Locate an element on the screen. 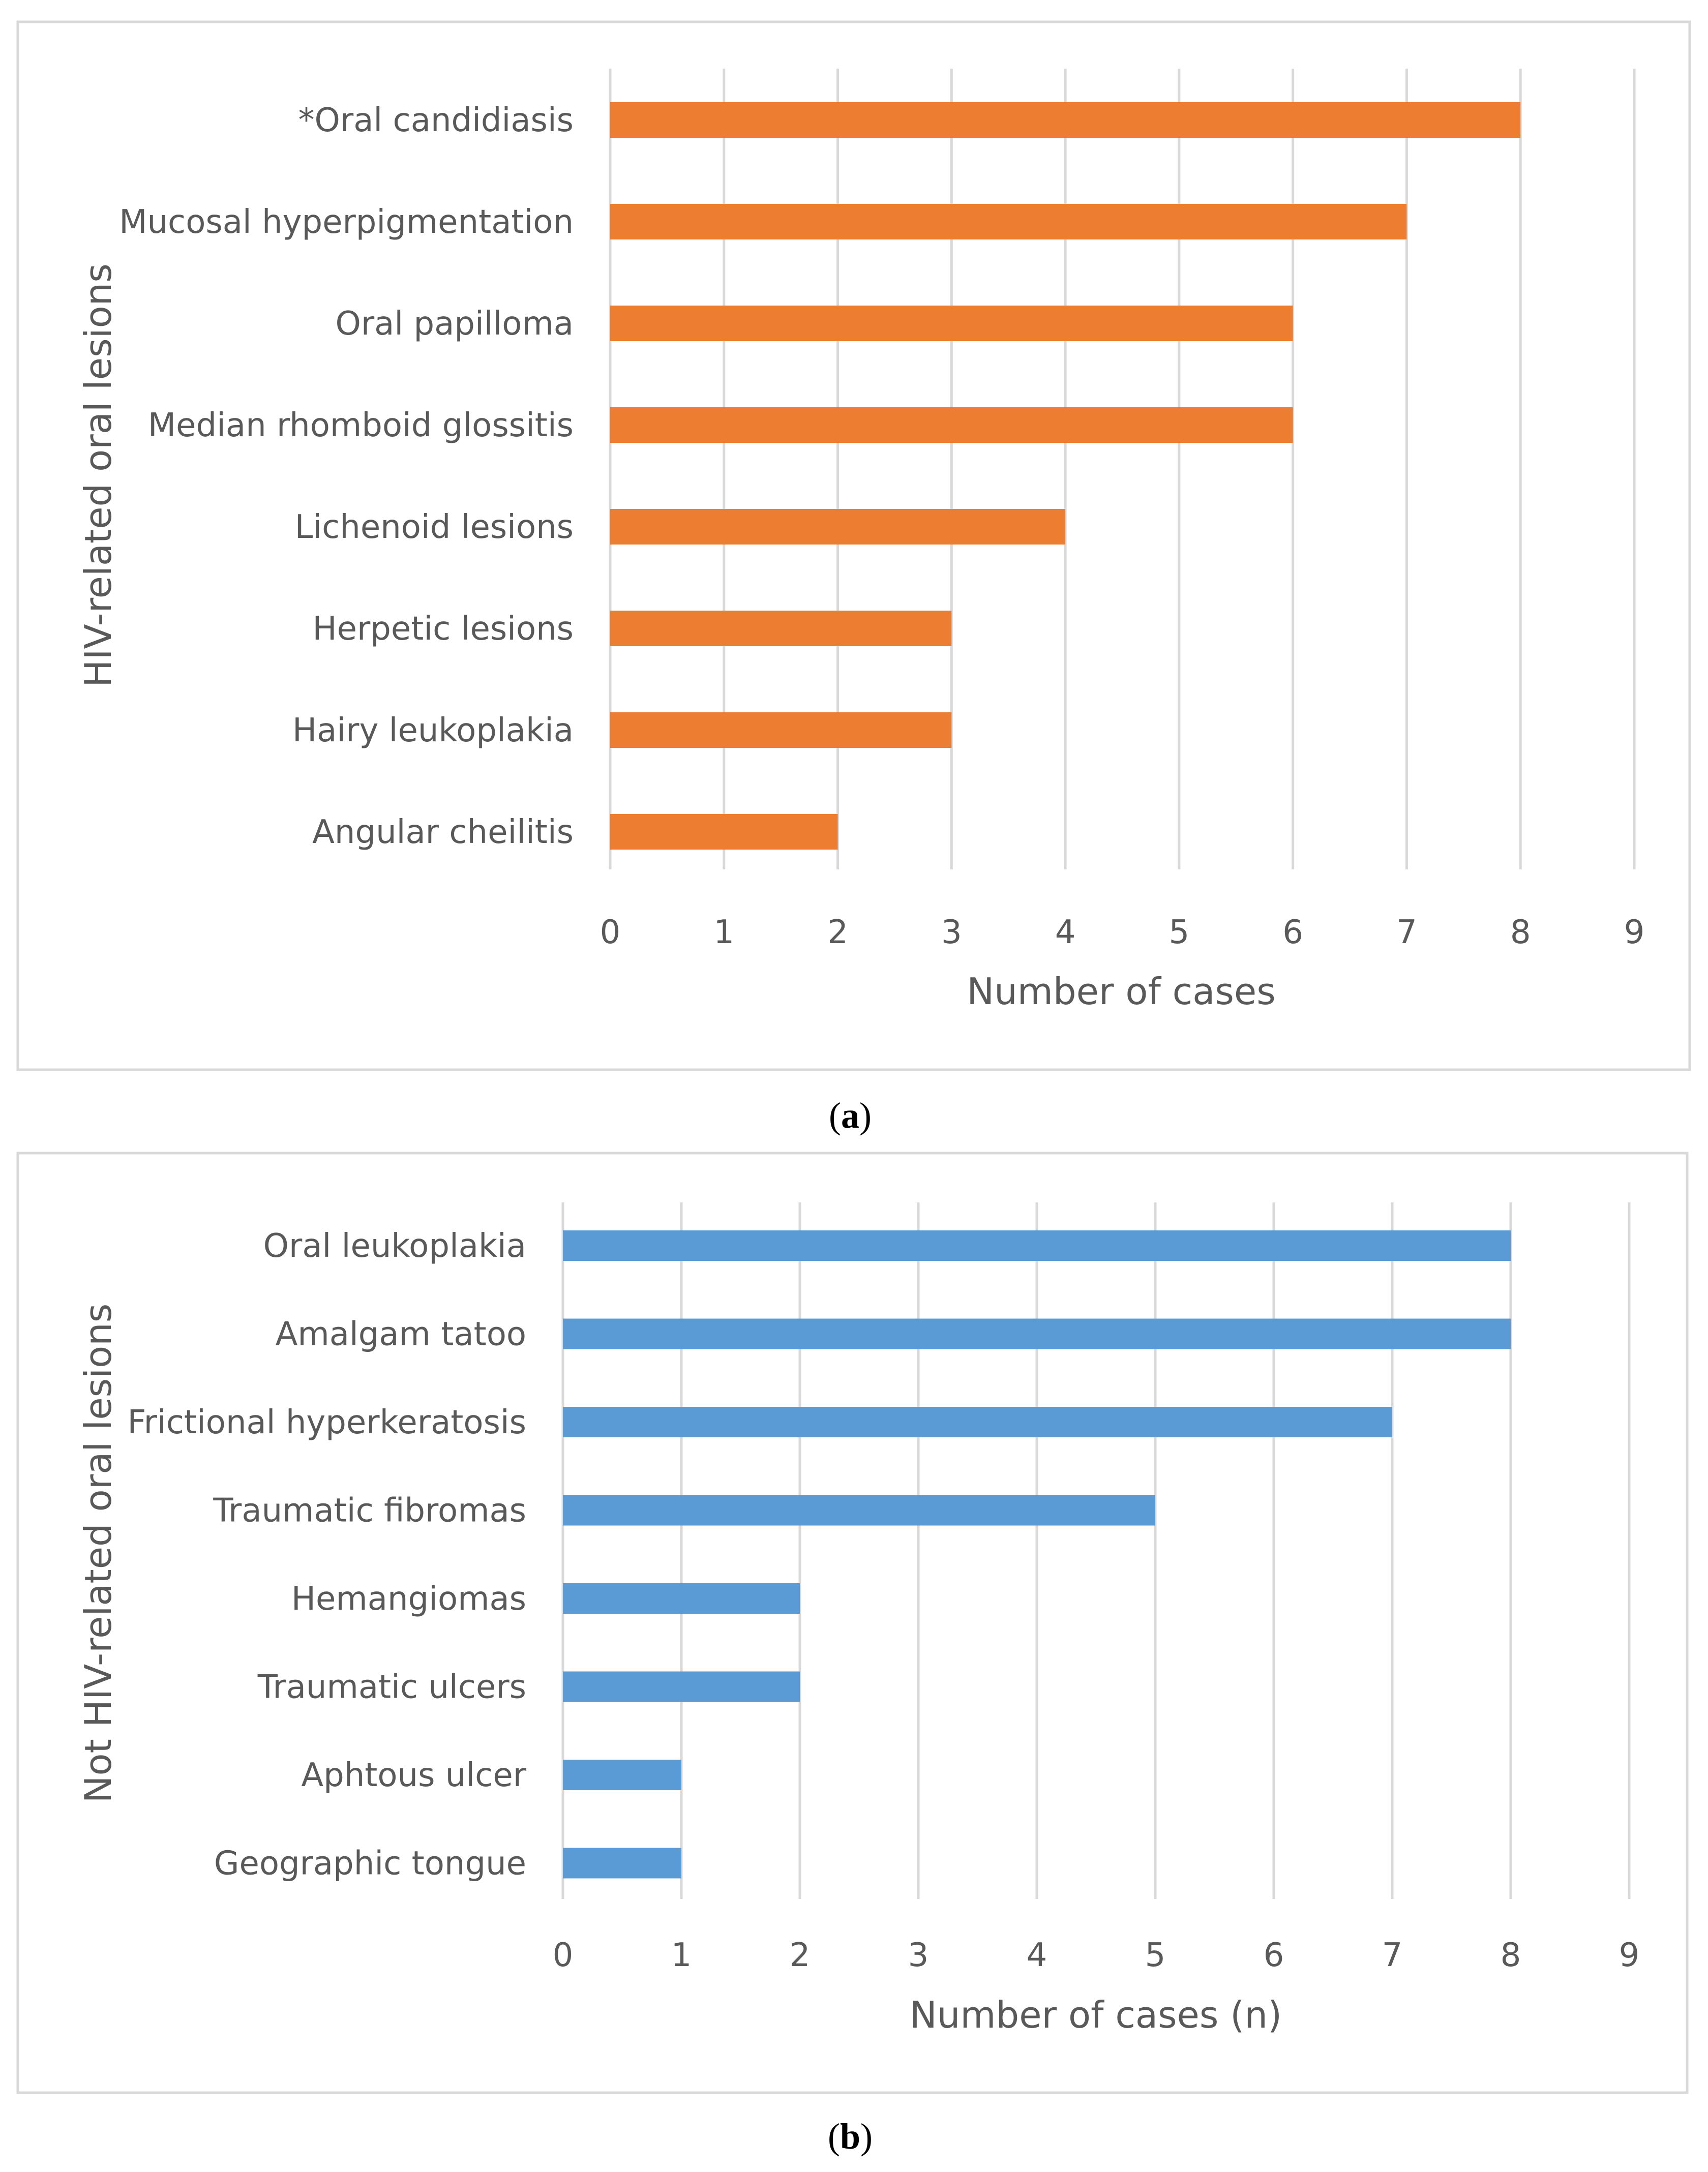  x-tick-label-b-5: 5 is located at coordinates (1155, 1955).